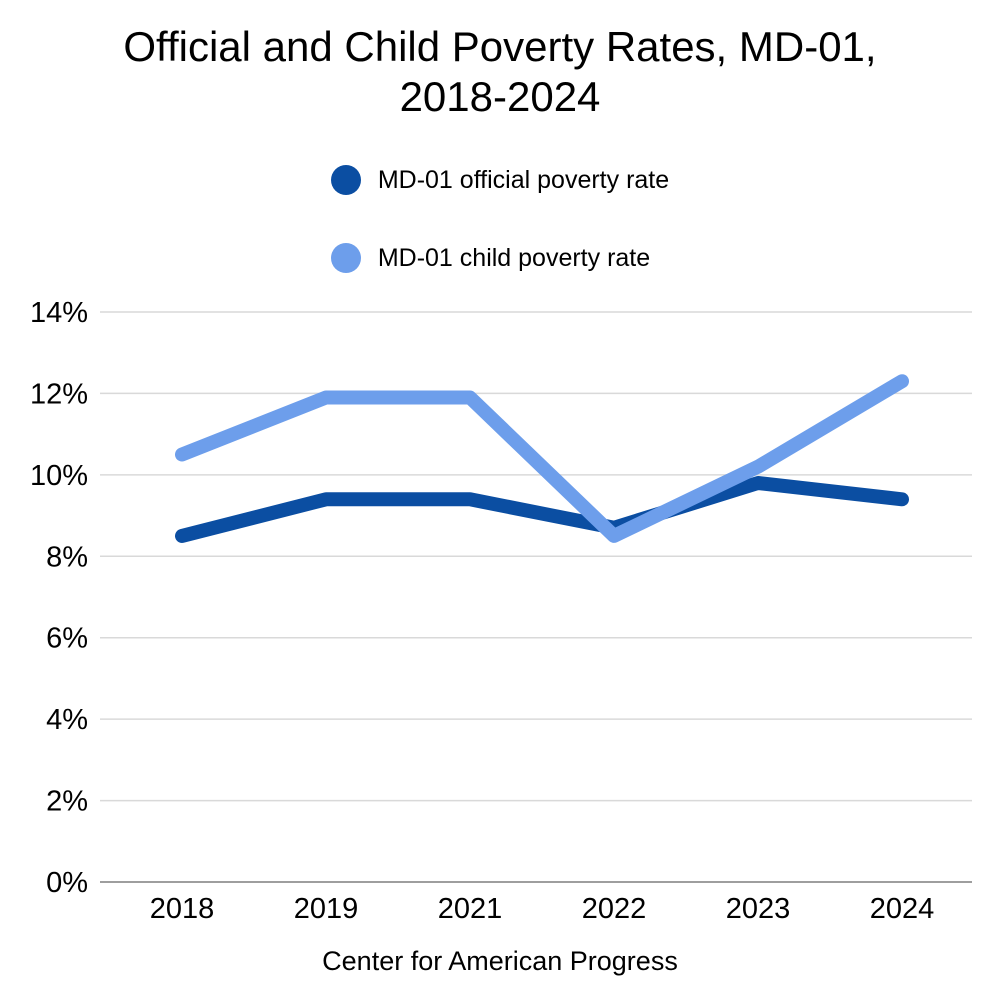 Image resolution: width=1000 pixels, height=1000 pixels. I want to click on legend-item-official: MD-01 official poverty rate, so click(500, 180).